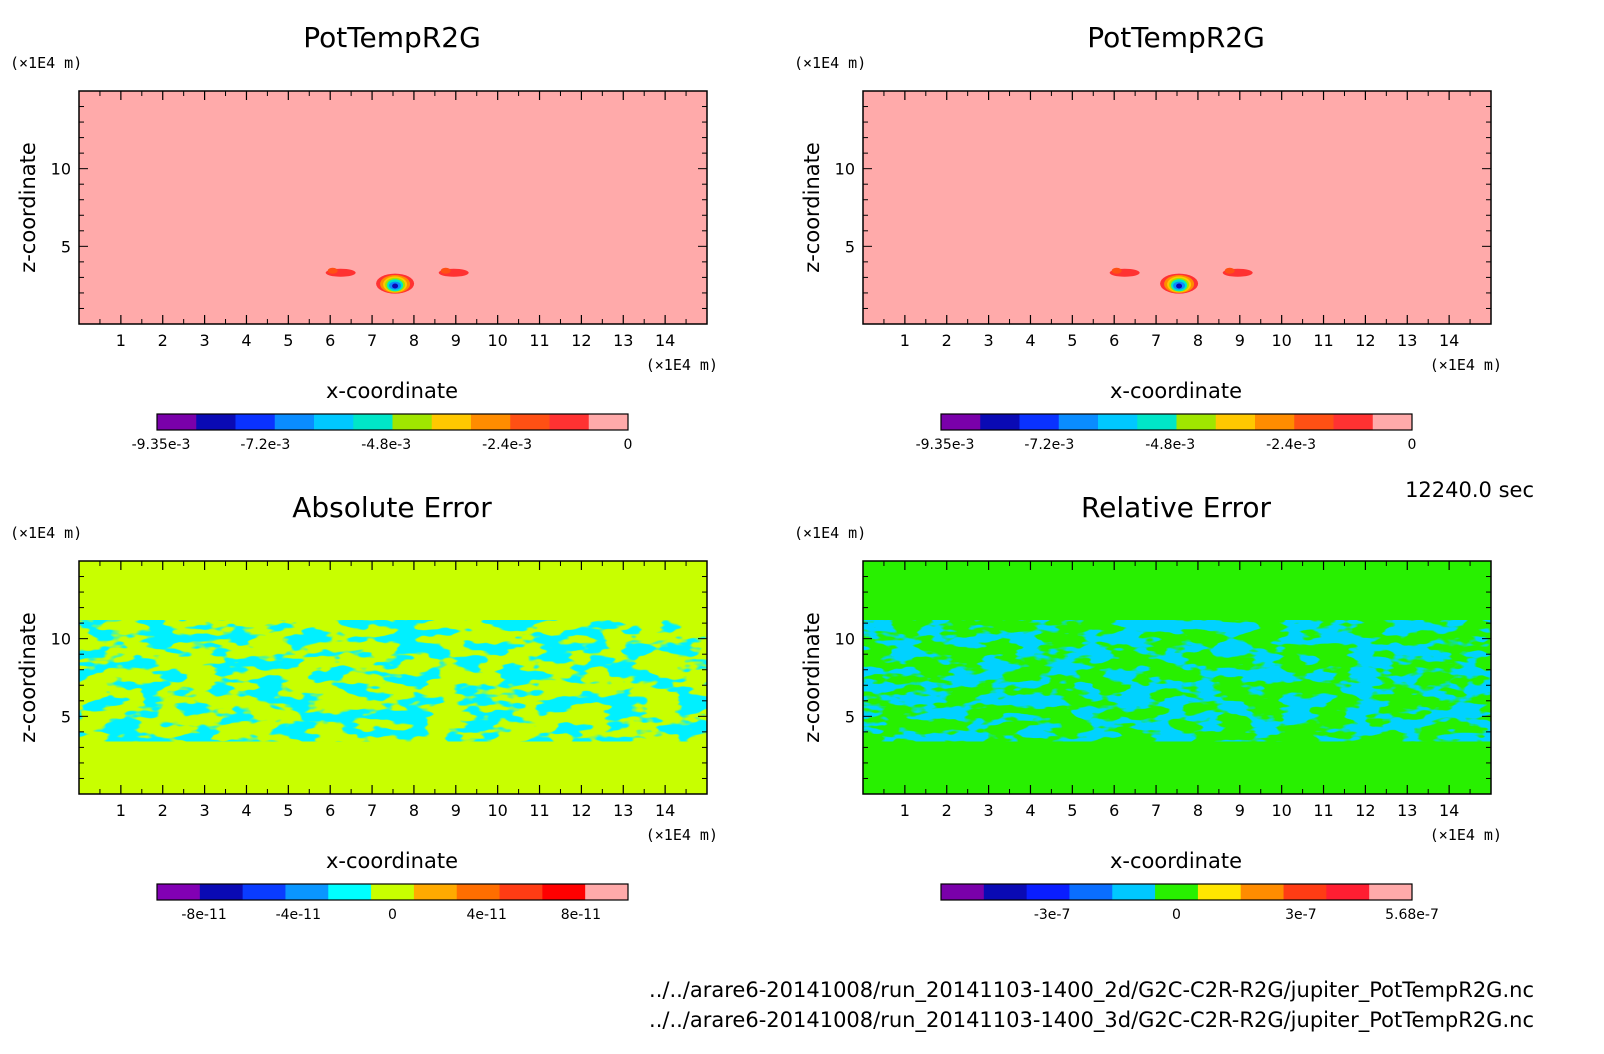  Describe the element at coordinates (392, 37) in the screenshot. I see `chart-title: PotTempR2G` at that location.